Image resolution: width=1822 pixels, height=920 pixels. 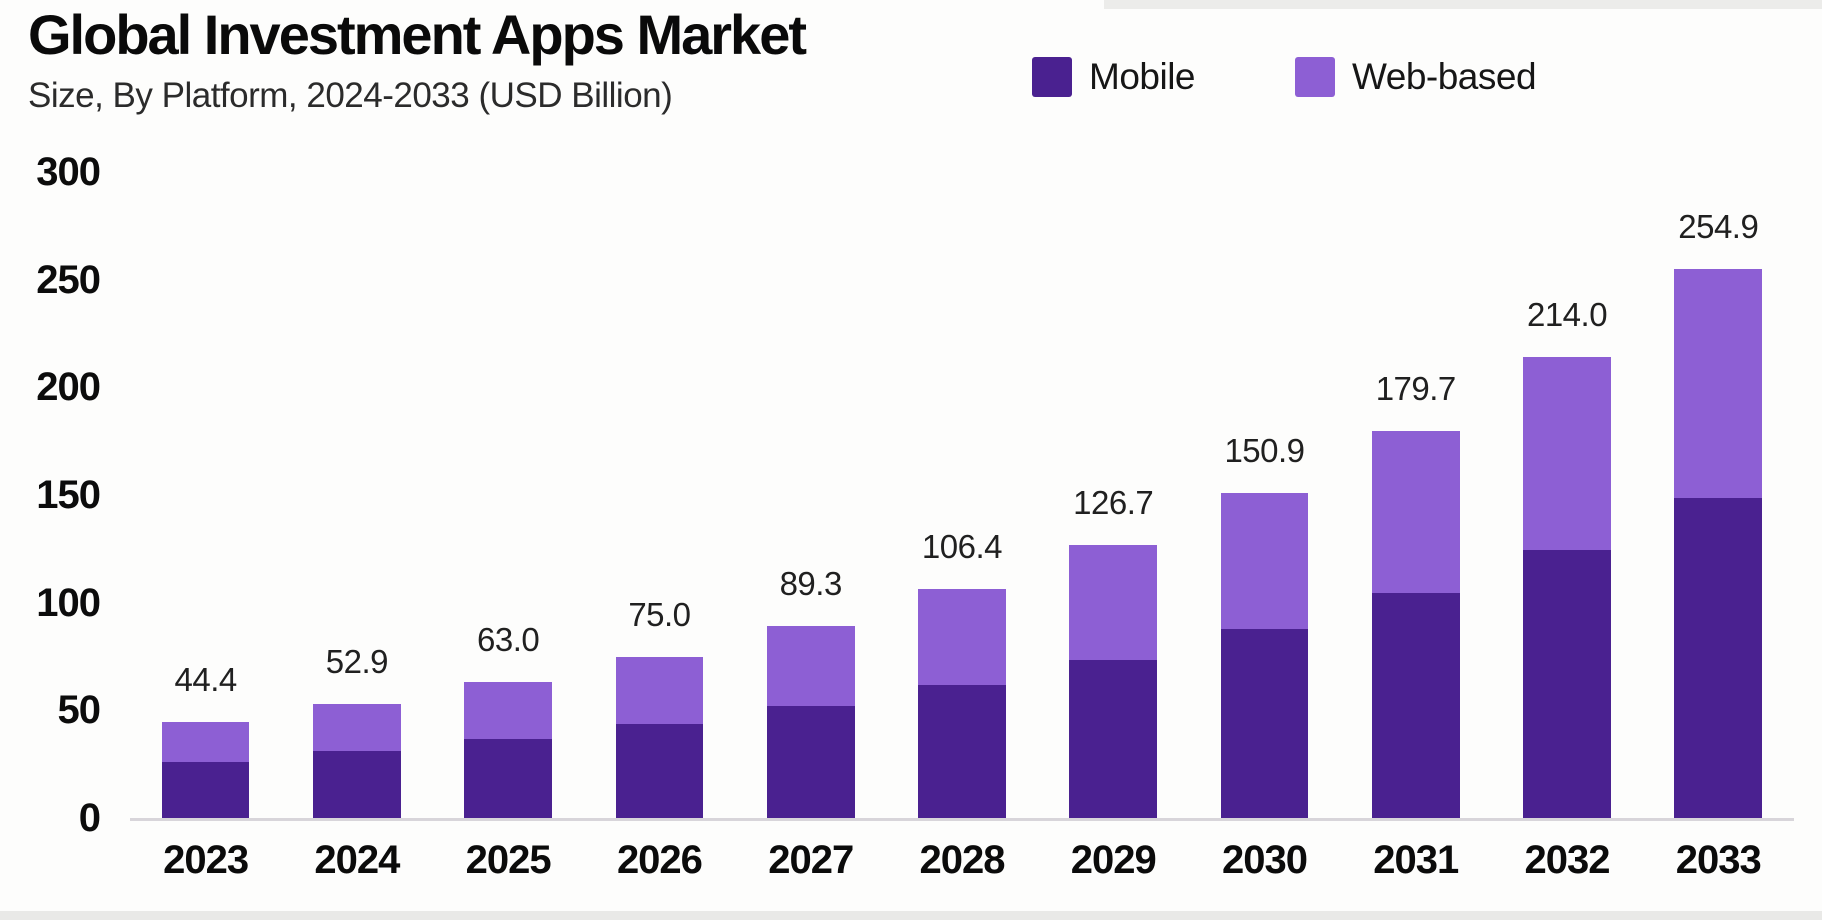 What do you see at coordinates (1113, 503) in the screenshot?
I see `bar-value-label: 126.7` at bounding box center [1113, 503].